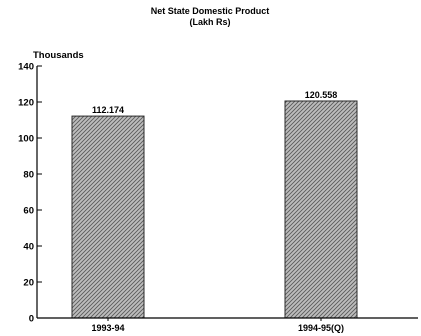  What do you see at coordinates (210, 11) in the screenshot?
I see `chart-title: Net State Domestic Product` at bounding box center [210, 11].